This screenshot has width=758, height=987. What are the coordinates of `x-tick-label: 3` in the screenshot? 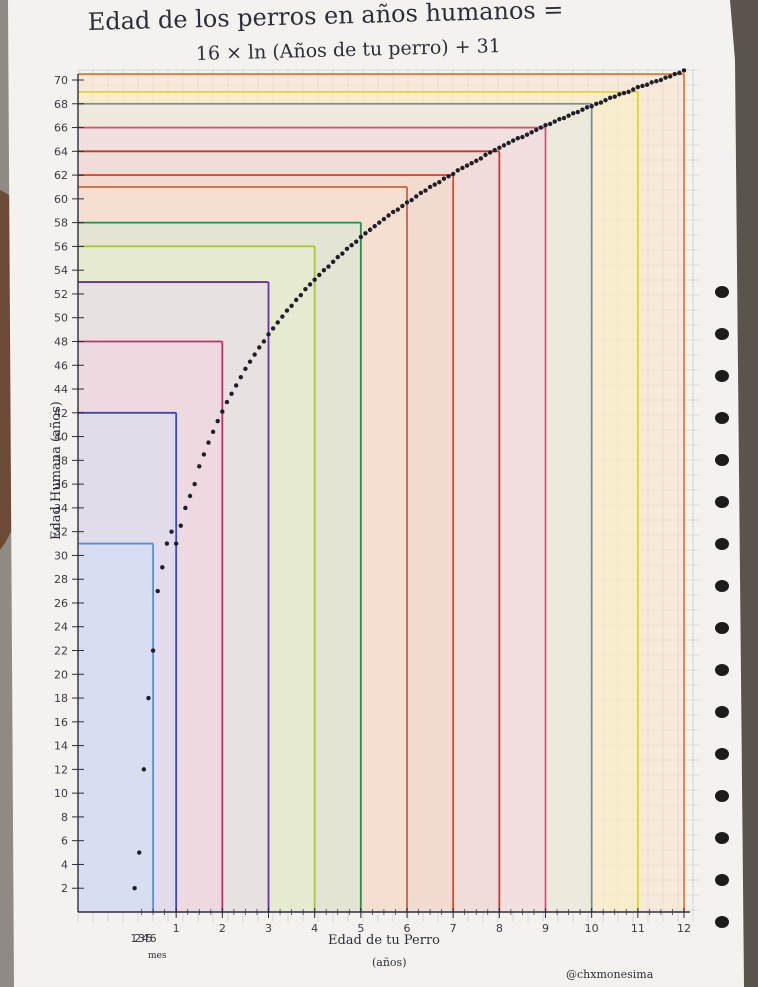 It's located at (268, 928).